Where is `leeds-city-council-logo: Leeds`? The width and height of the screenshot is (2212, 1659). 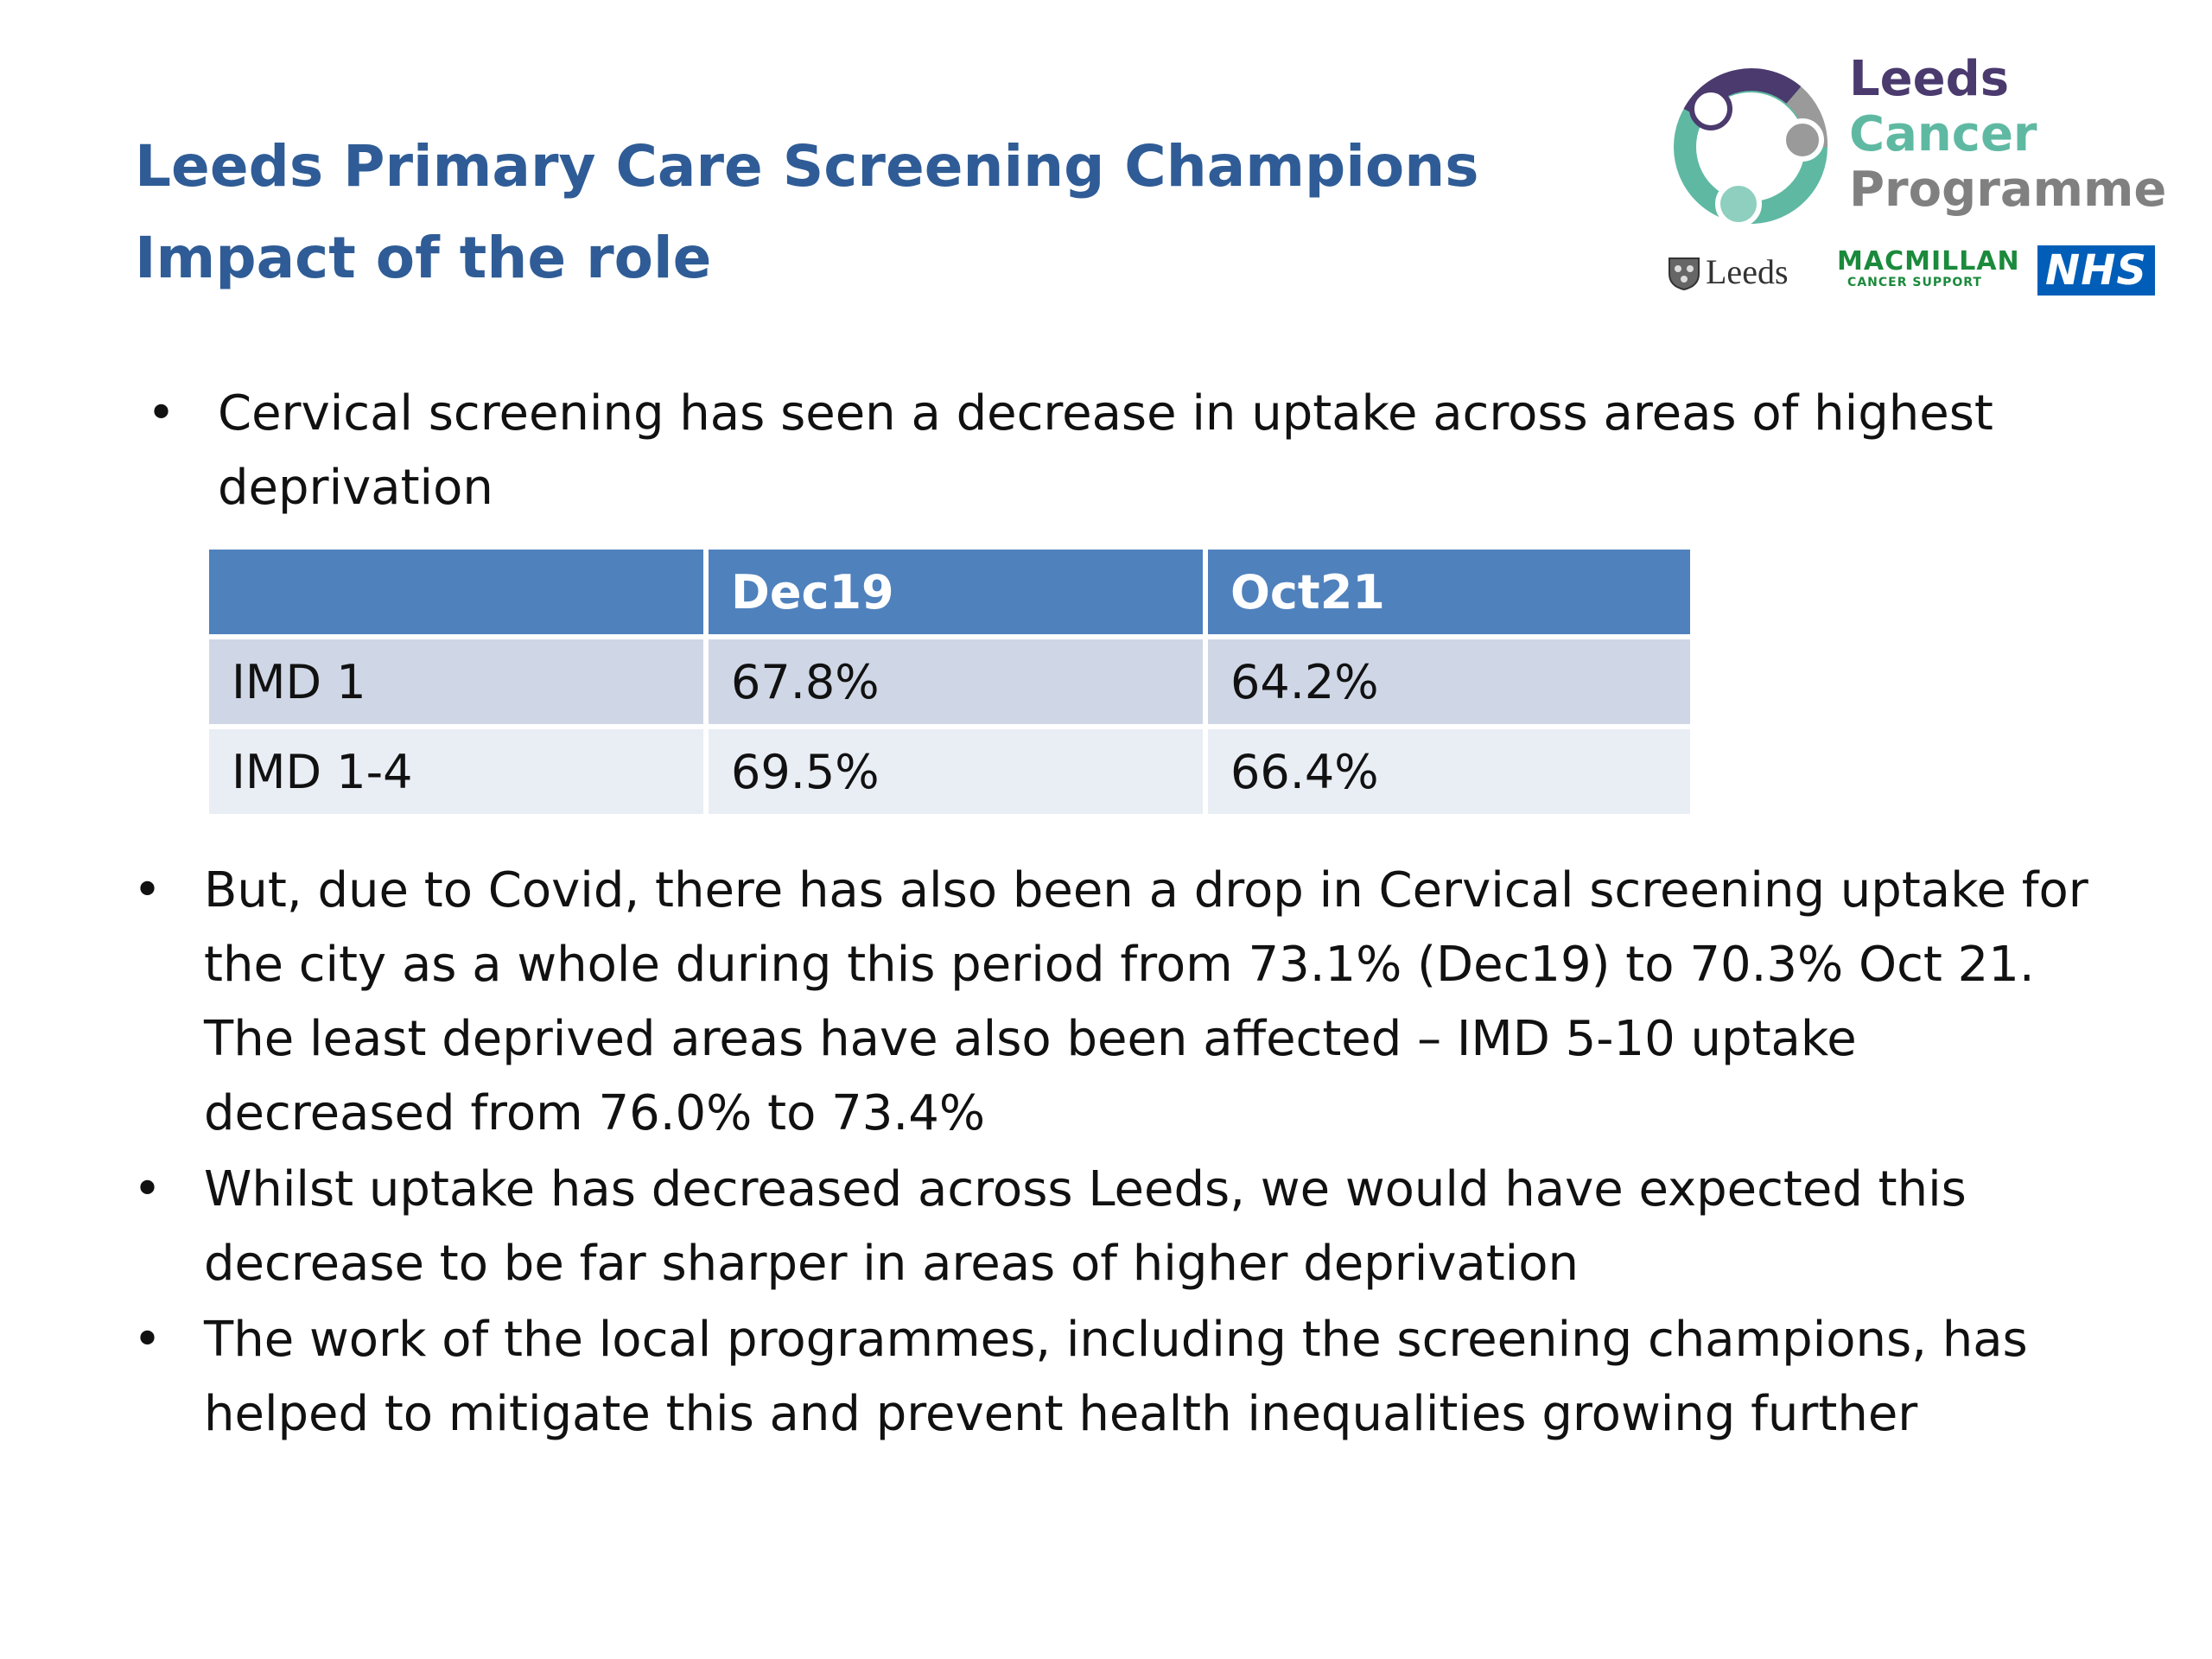
leeds-city-council-logo: Leeds is located at coordinates (1726, 271).